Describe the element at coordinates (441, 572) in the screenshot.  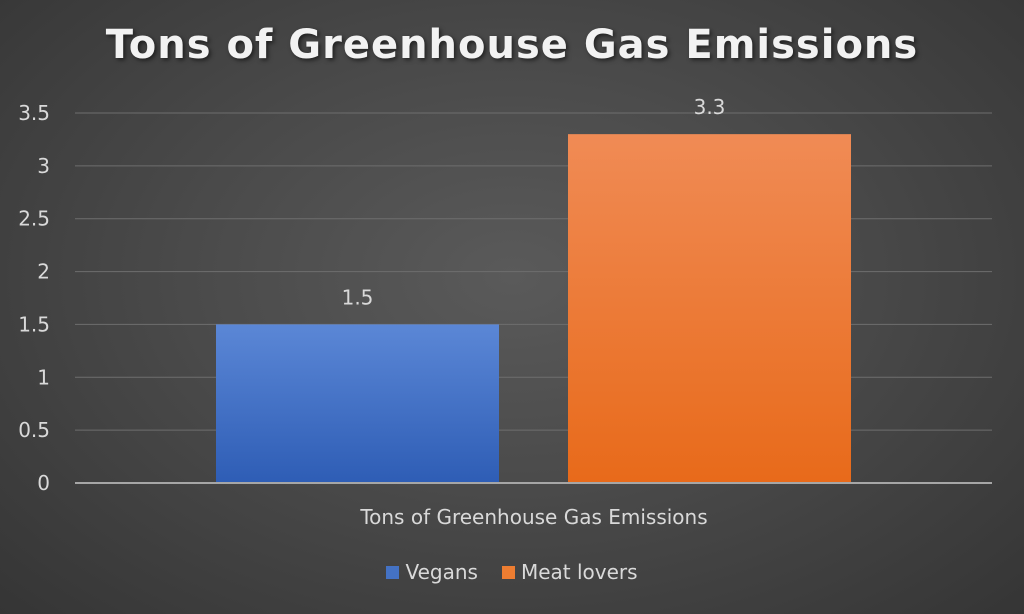
I see `legend-label-vegans: Vegans` at that location.